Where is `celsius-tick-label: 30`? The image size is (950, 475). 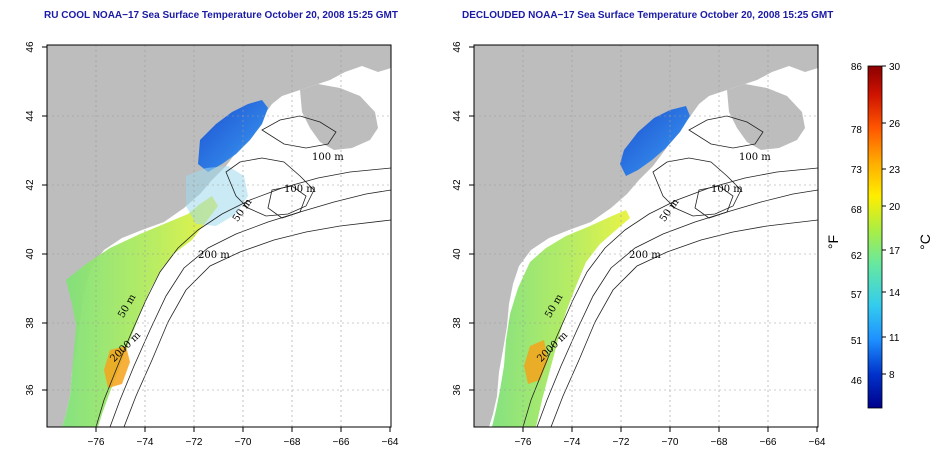 celsius-tick-label: 30 is located at coordinates (895, 67).